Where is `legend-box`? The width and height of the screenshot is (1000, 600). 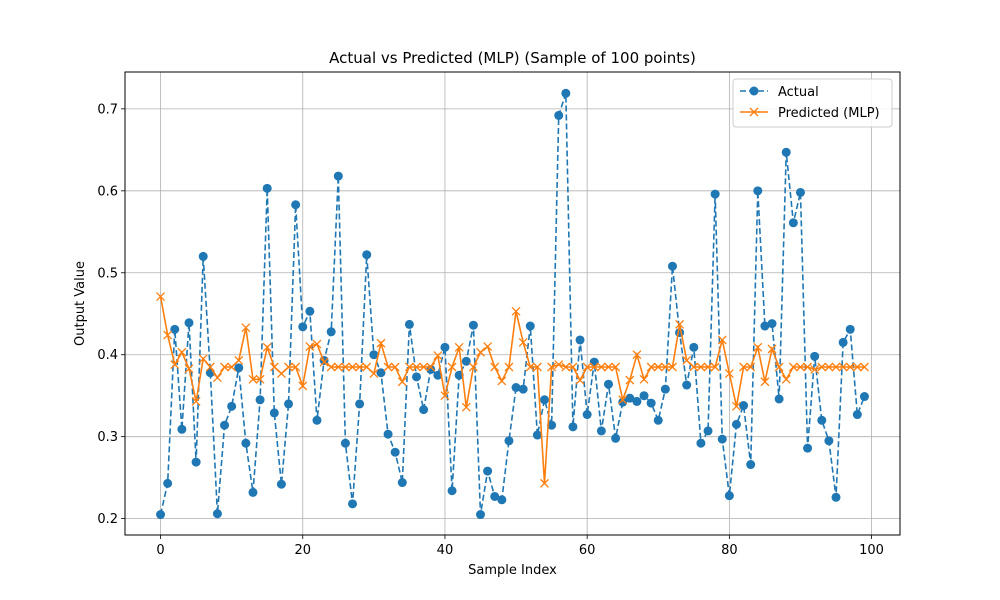 legend-box is located at coordinates (812, 103).